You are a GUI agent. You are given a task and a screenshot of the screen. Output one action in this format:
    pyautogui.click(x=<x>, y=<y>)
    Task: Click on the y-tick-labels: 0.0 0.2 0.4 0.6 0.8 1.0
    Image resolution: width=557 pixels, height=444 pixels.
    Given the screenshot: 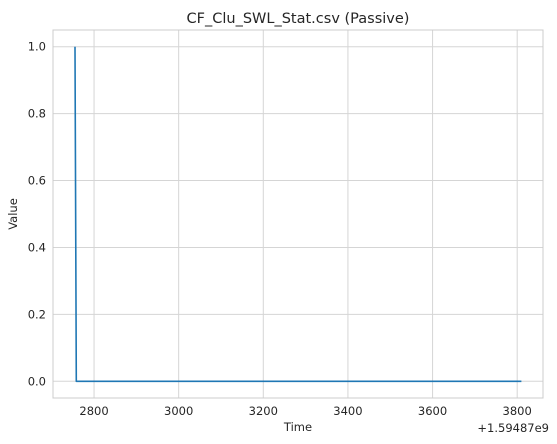 What is the action you would take?
    pyautogui.click(x=37, y=214)
    